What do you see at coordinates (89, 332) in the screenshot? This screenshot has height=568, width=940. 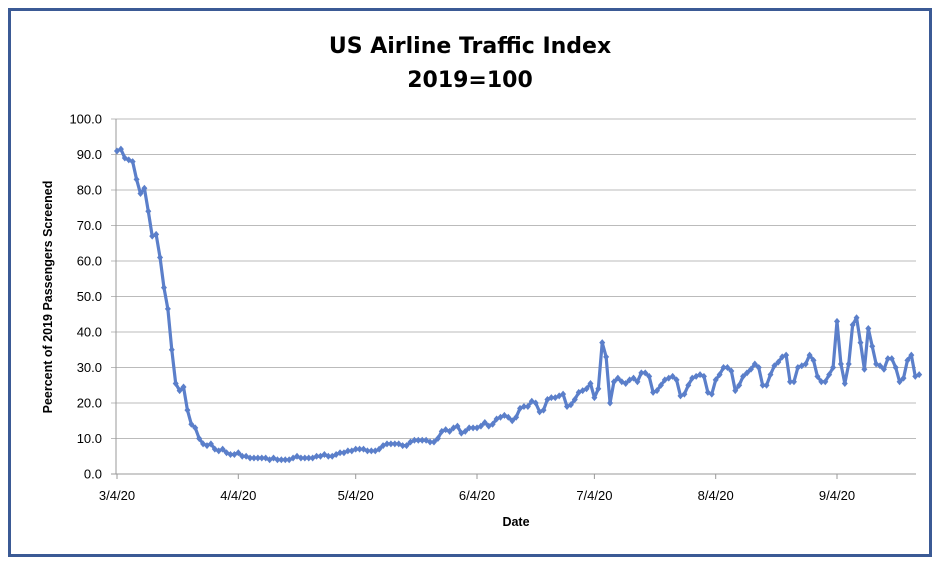 I see `y-tick-label: 40.0` at bounding box center [89, 332].